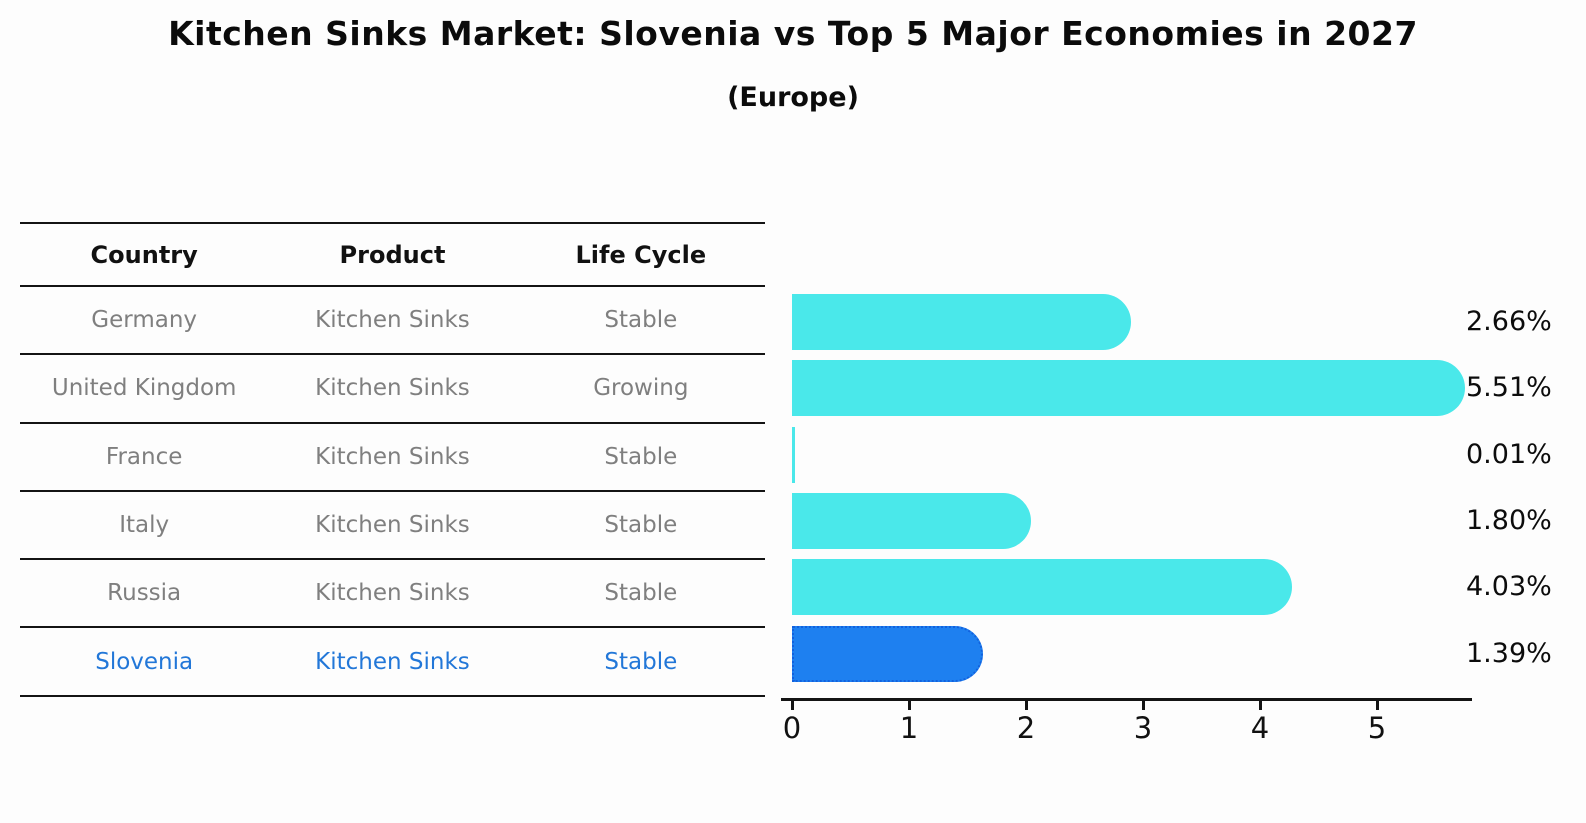 This screenshot has width=1586, height=823. Describe the element at coordinates (144, 456) in the screenshot. I see `table-cell-country: France` at that location.